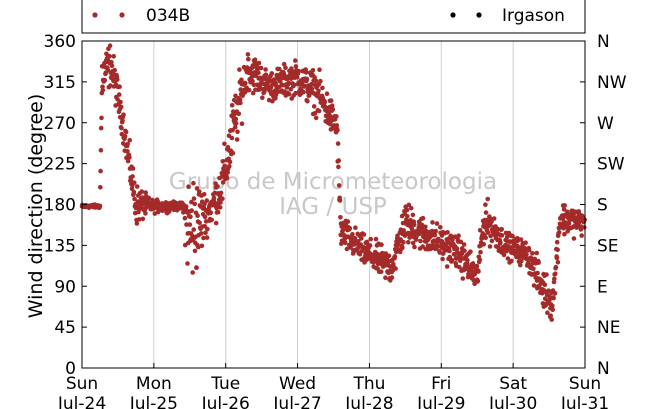 This screenshot has width=650, height=409. What do you see at coordinates (153, 401) in the screenshot?
I see `x-tick-date-1: Jul-25` at bounding box center [153, 401].